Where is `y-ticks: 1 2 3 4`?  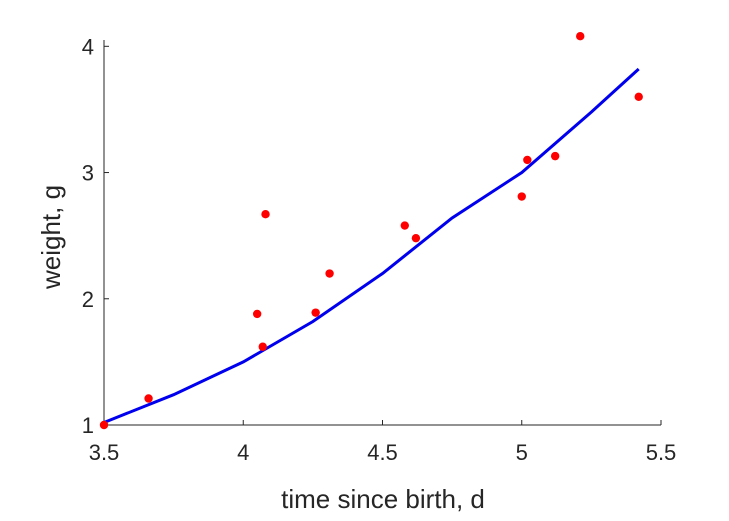
y-ticks: 1 2 3 4 is located at coordinates (95, 236).